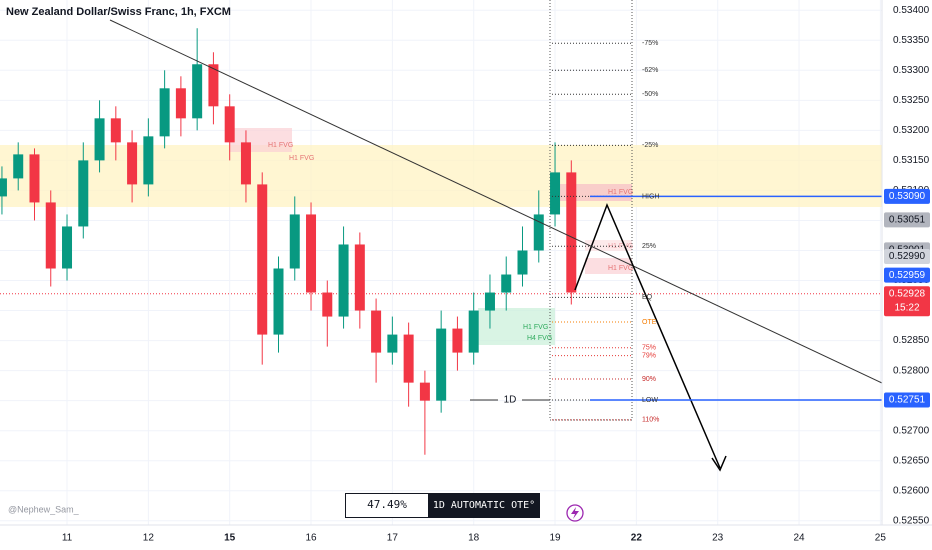  I want to click on price-label: 0.52990, so click(907, 256).